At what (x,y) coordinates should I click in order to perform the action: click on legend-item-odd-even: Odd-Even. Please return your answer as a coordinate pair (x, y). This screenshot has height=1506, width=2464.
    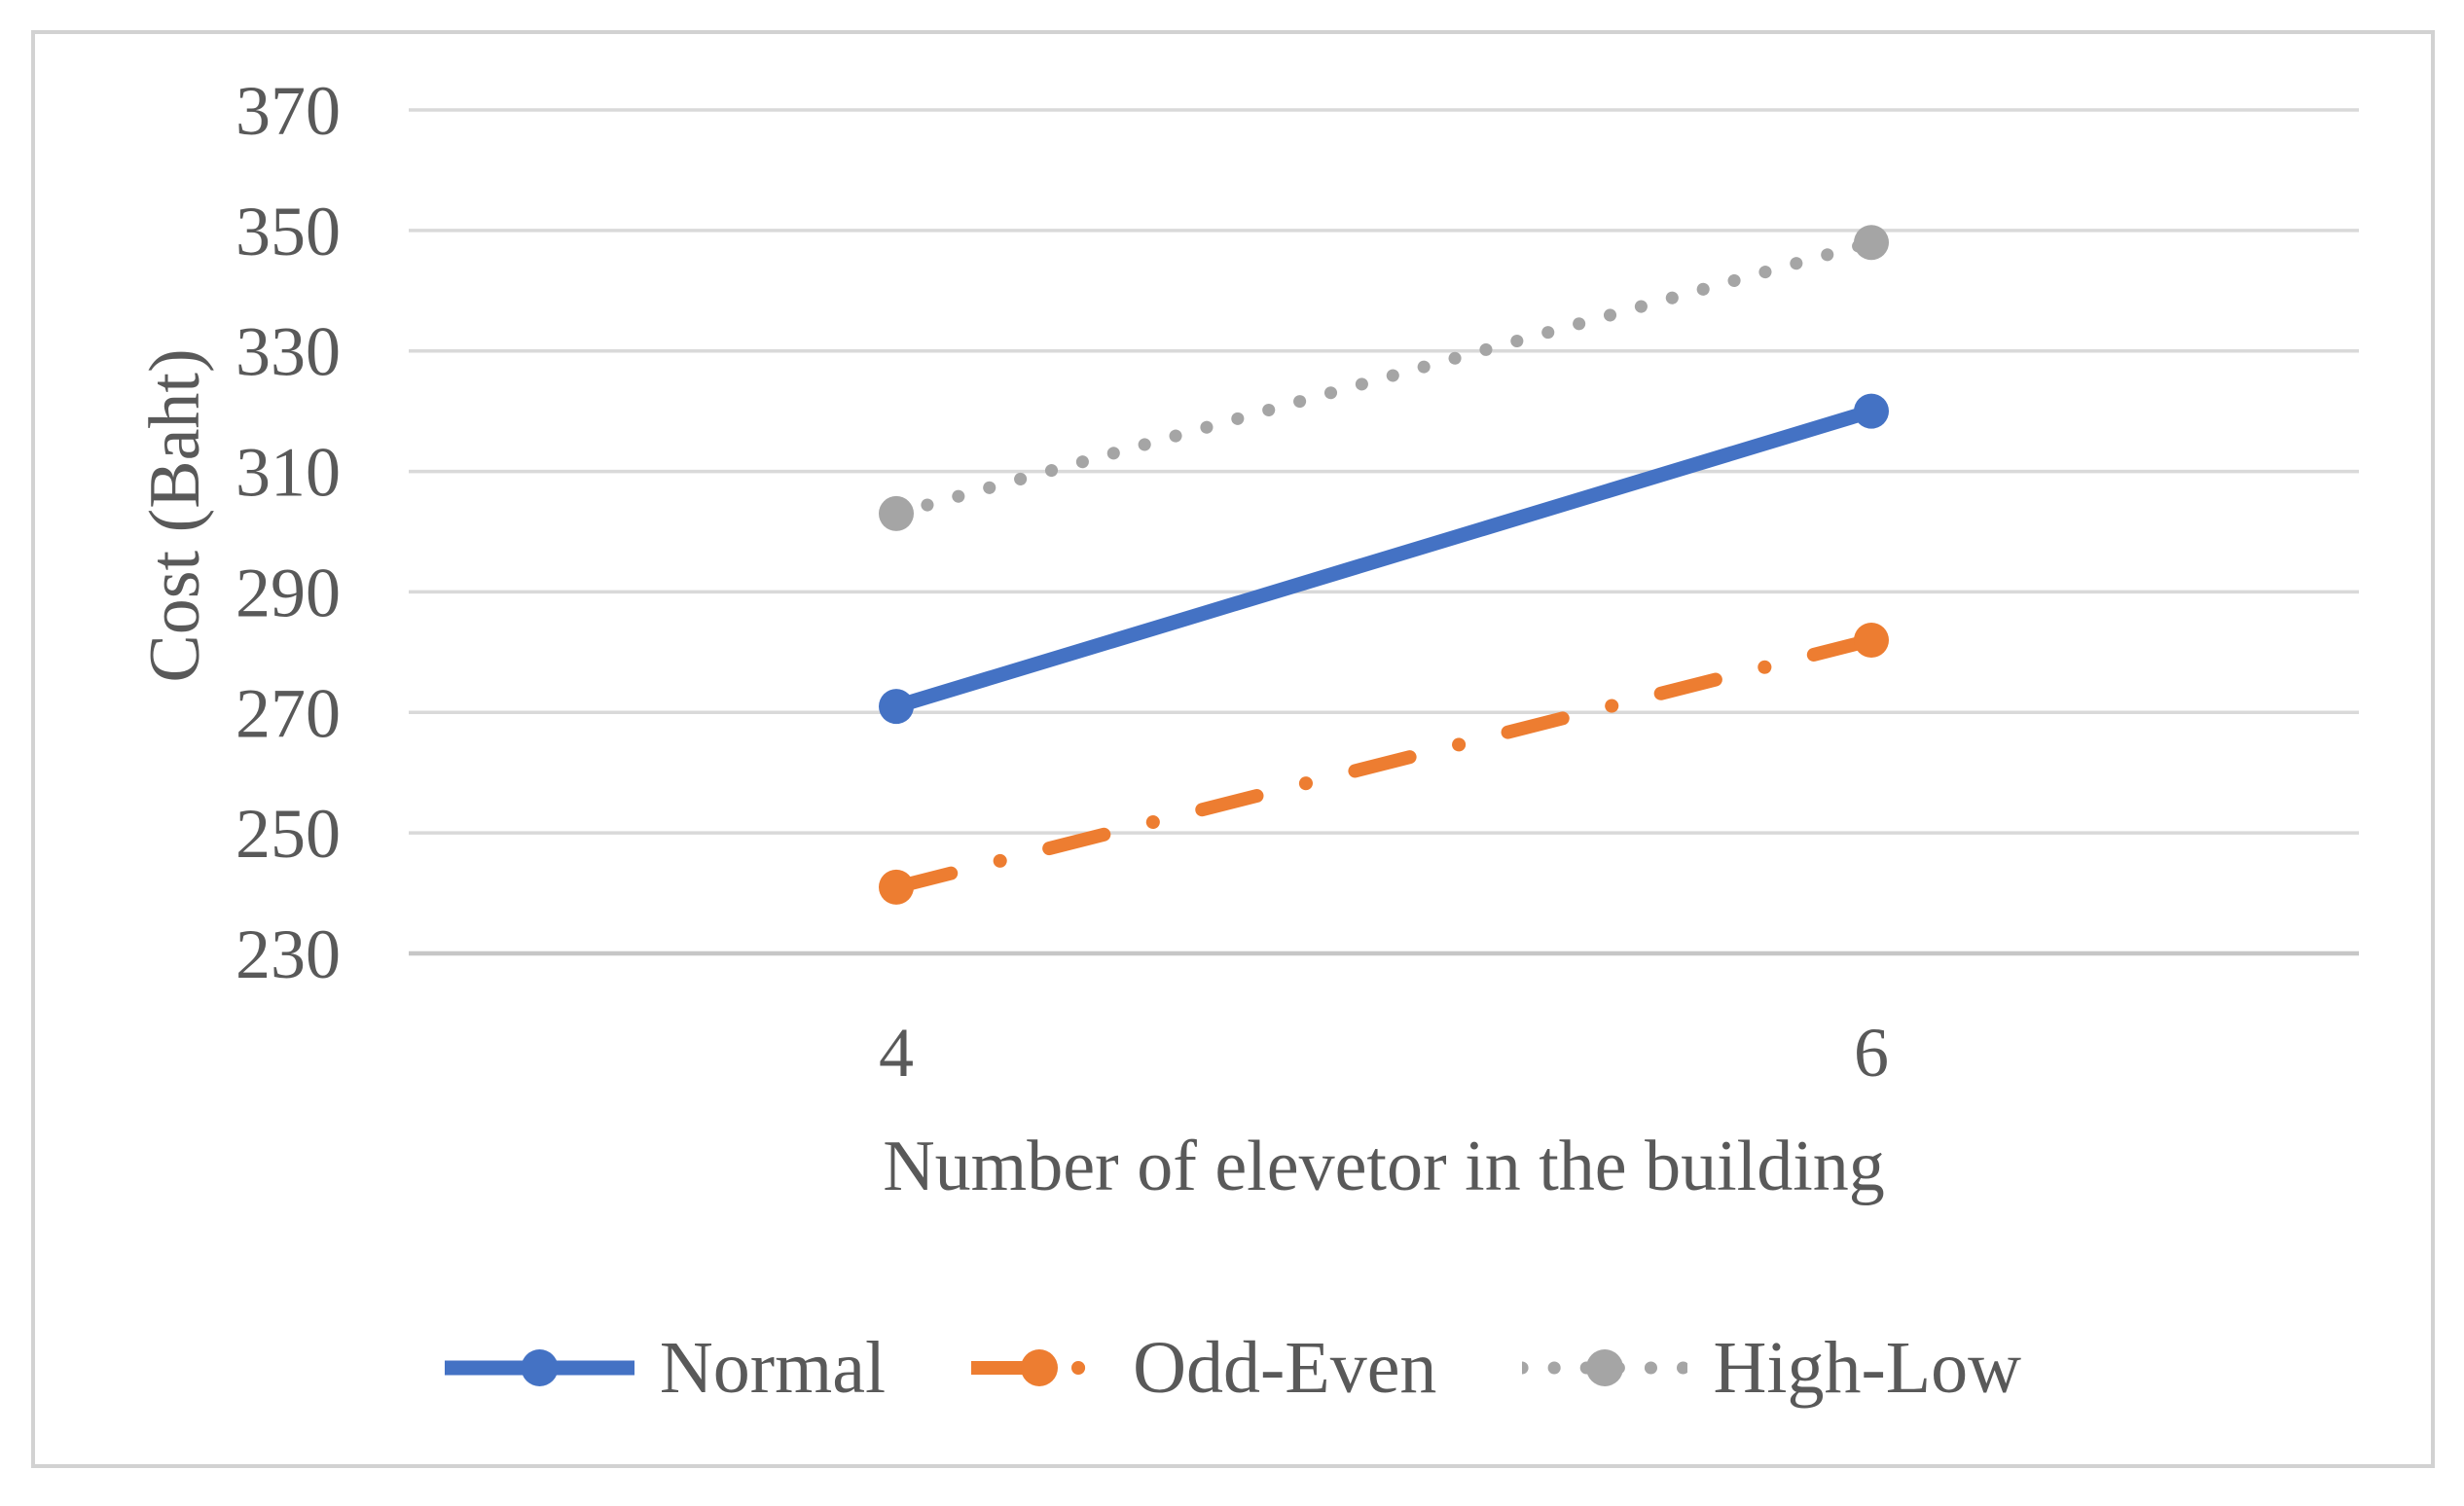
    Looking at the image, I should click on (1203, 1368).